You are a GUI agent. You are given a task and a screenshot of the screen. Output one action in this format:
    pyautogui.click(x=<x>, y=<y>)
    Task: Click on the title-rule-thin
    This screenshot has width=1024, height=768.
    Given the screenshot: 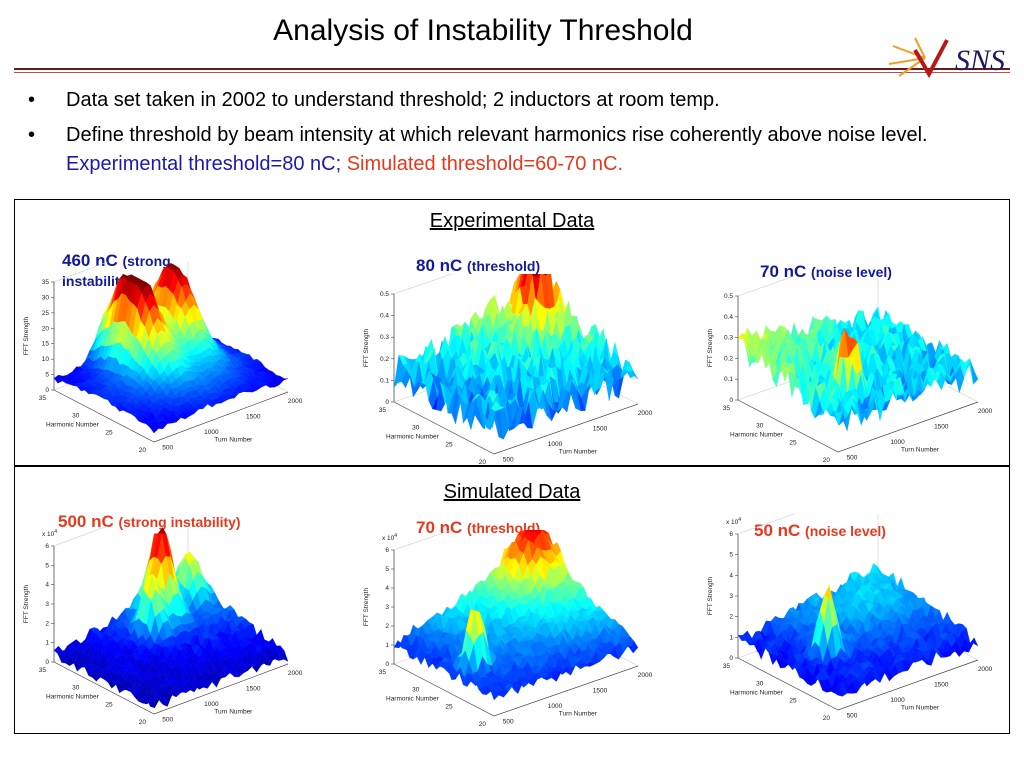 What is the action you would take?
    pyautogui.click(x=512, y=72)
    